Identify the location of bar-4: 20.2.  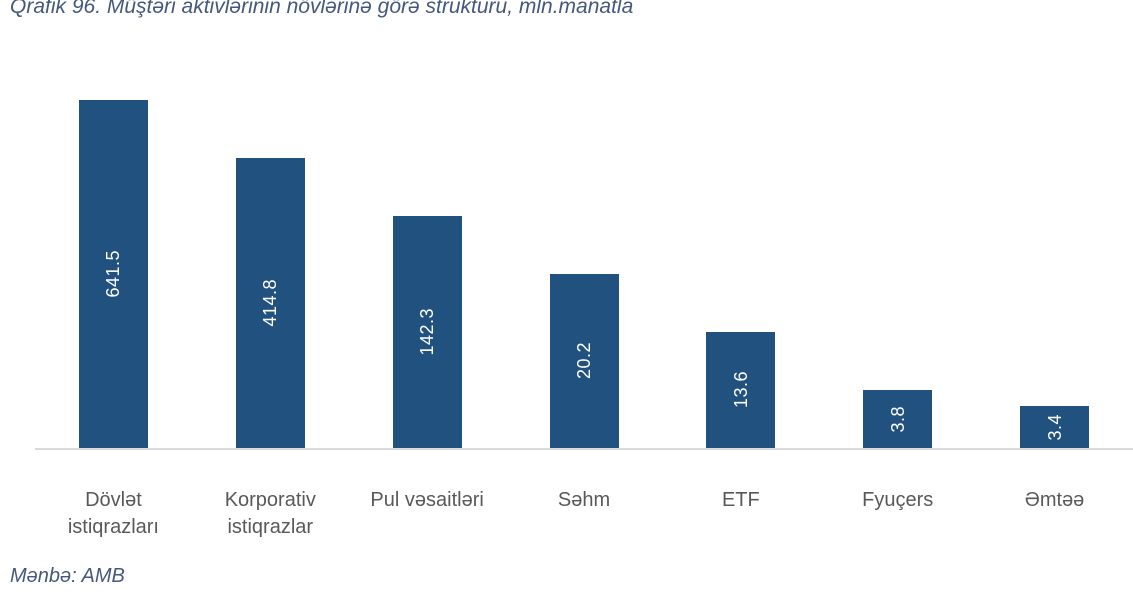
(584, 361).